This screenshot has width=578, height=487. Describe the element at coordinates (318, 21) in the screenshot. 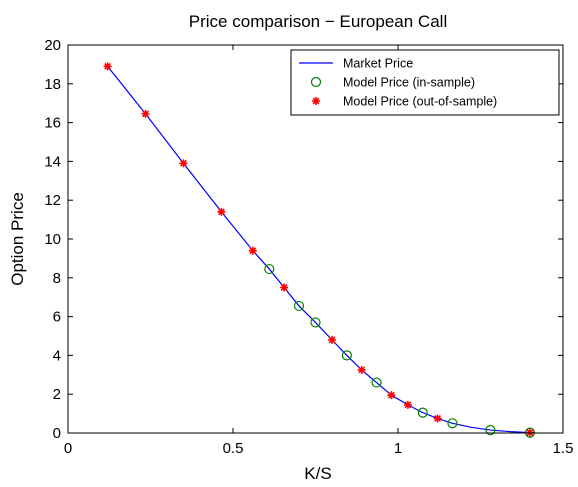

I see `chart-title: Price comparison − European Call` at that location.